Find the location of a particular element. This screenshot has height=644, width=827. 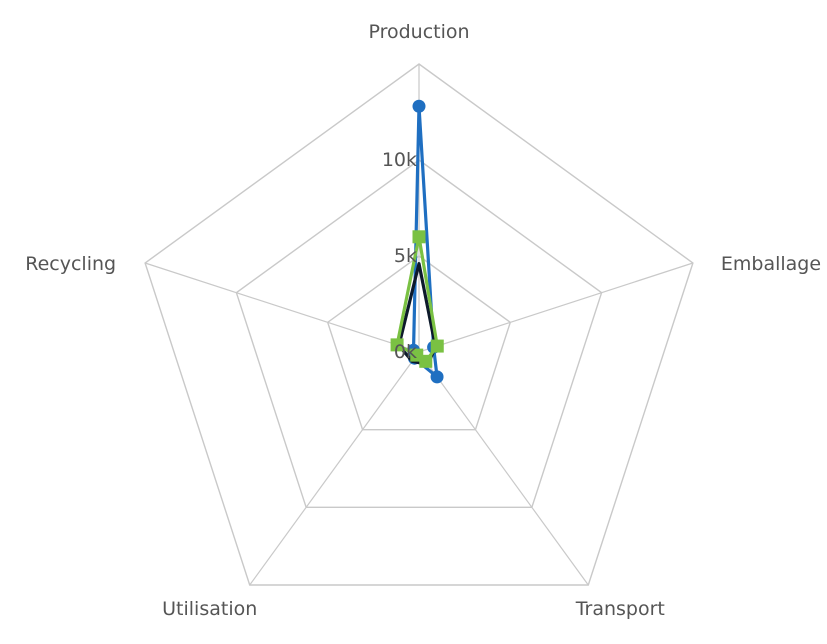

series-2-point-utilisation is located at coordinates (417, 355).